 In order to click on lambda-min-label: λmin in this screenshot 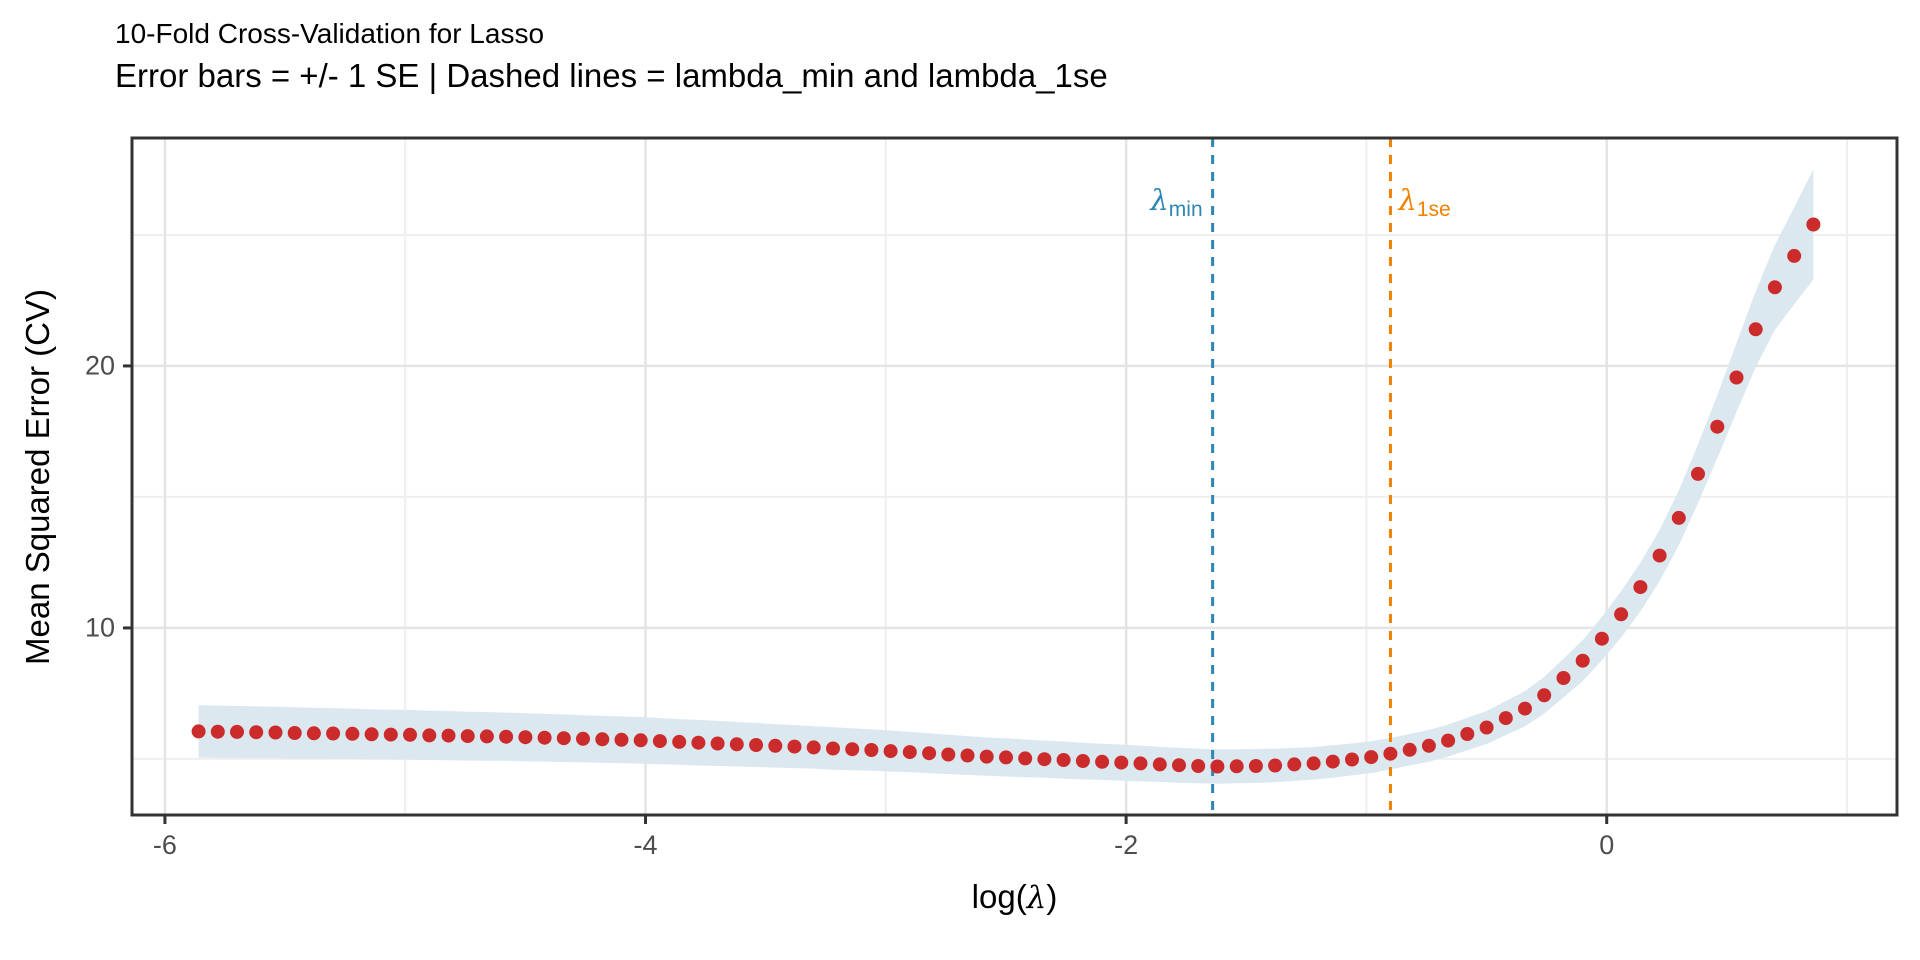, I will do `click(1176, 202)`.